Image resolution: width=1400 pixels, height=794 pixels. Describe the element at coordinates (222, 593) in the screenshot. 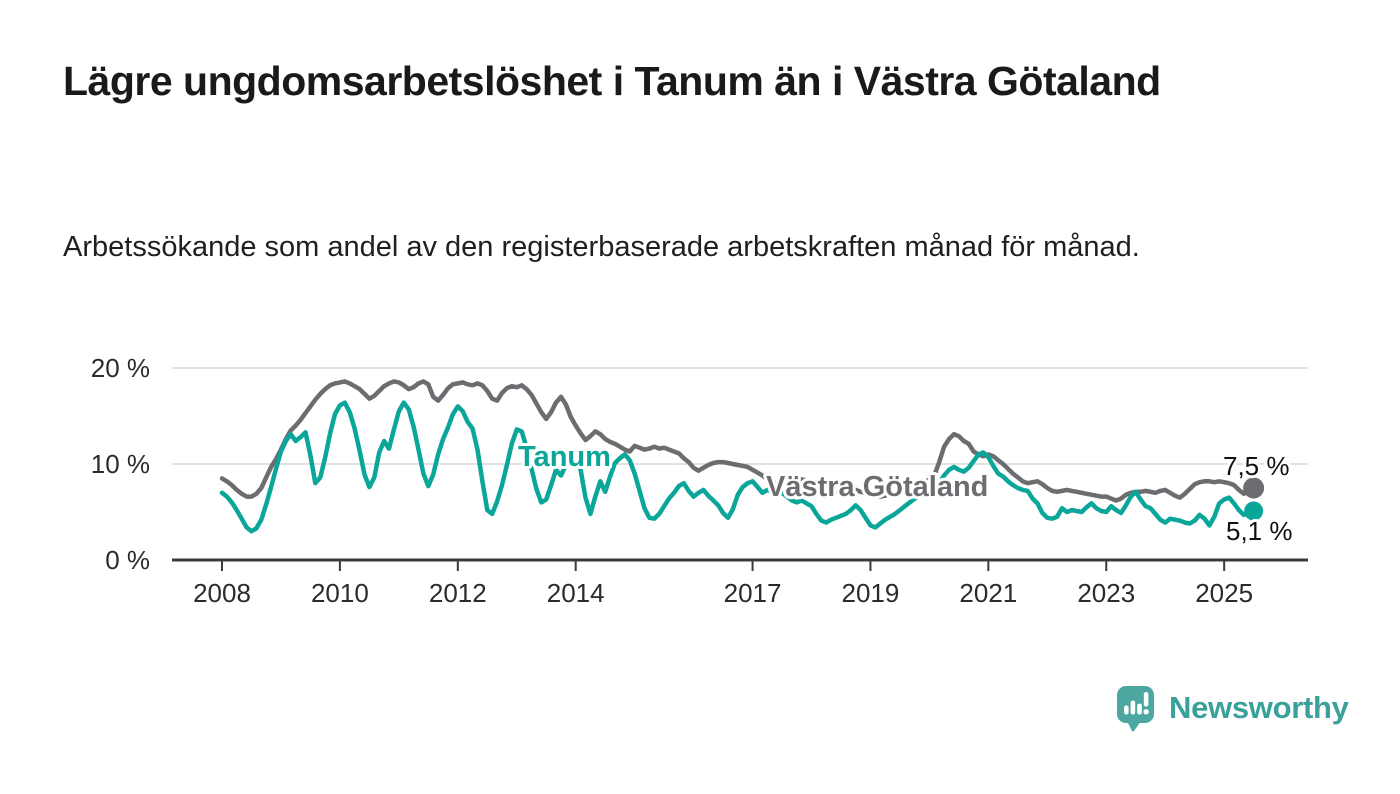

I see `x-tick-label-2008: 2008` at that location.